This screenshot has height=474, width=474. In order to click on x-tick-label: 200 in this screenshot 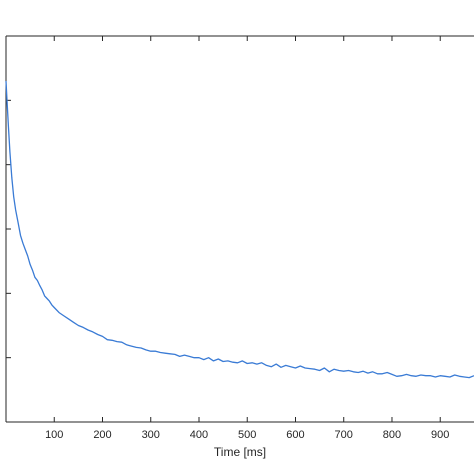, I will do `click(102, 435)`.